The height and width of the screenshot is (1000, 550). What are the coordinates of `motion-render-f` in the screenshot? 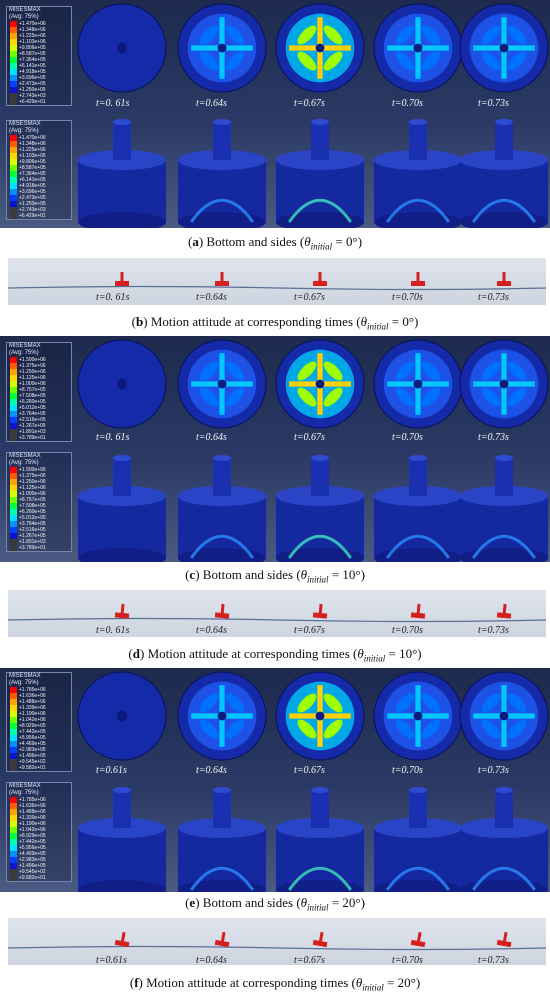 It's located at (277, 941).